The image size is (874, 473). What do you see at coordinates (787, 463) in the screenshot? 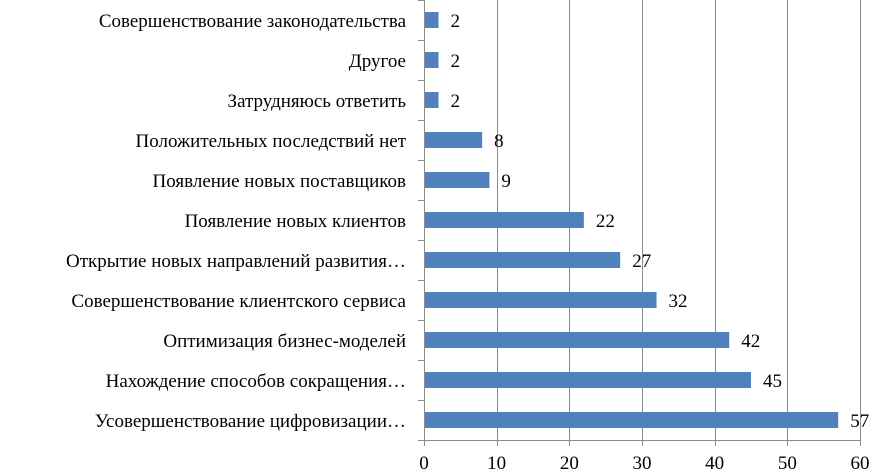
I see `x-tick-label: 50` at bounding box center [787, 463].